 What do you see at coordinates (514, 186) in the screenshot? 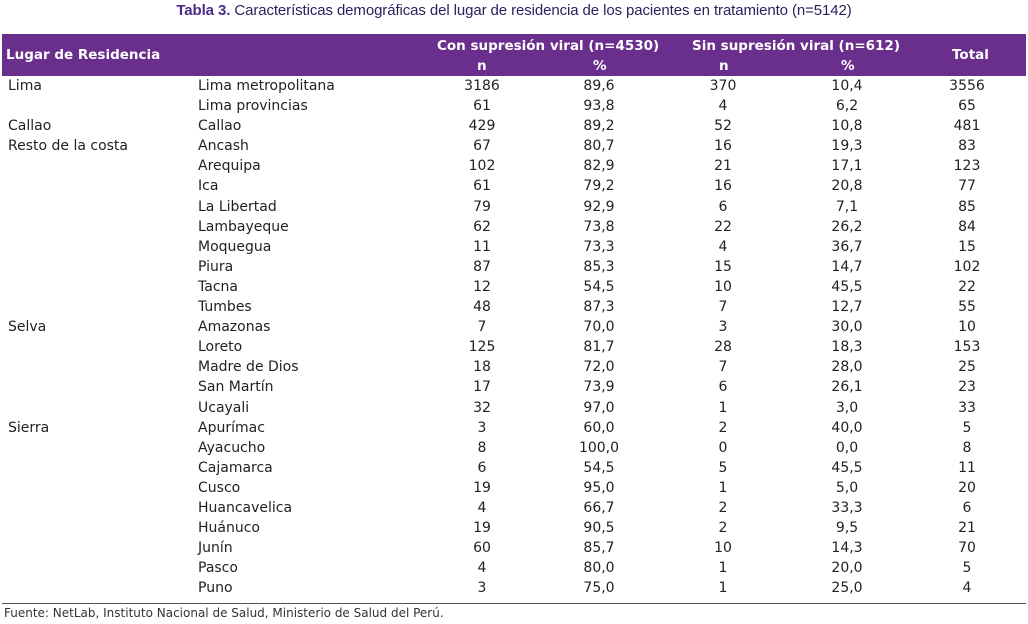
I see `table-row: Ica 61 79,2 16 20,8 77` at bounding box center [514, 186].